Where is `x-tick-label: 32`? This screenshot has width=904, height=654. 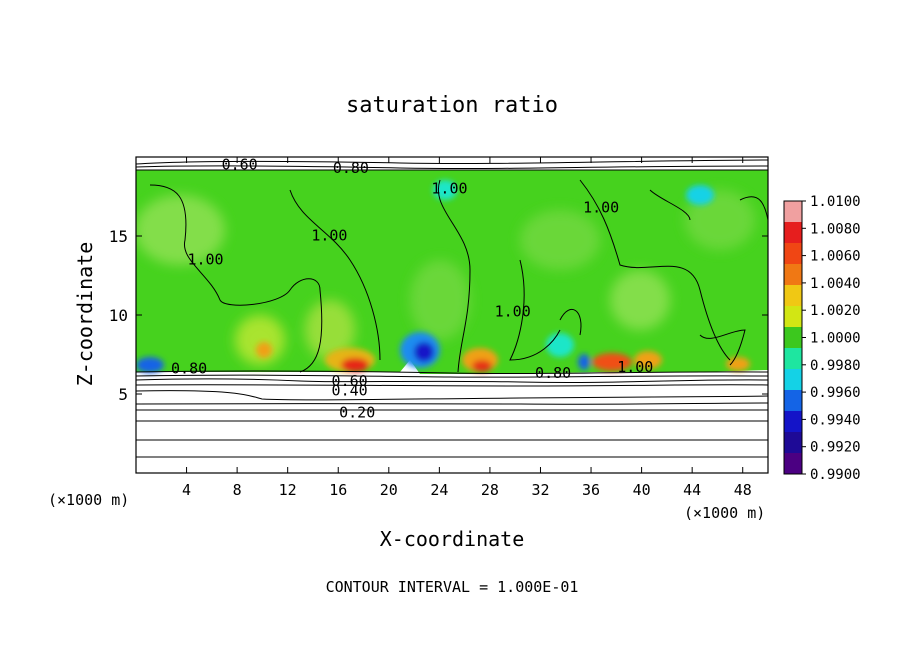
x-tick-label: 32 is located at coordinates (540, 490).